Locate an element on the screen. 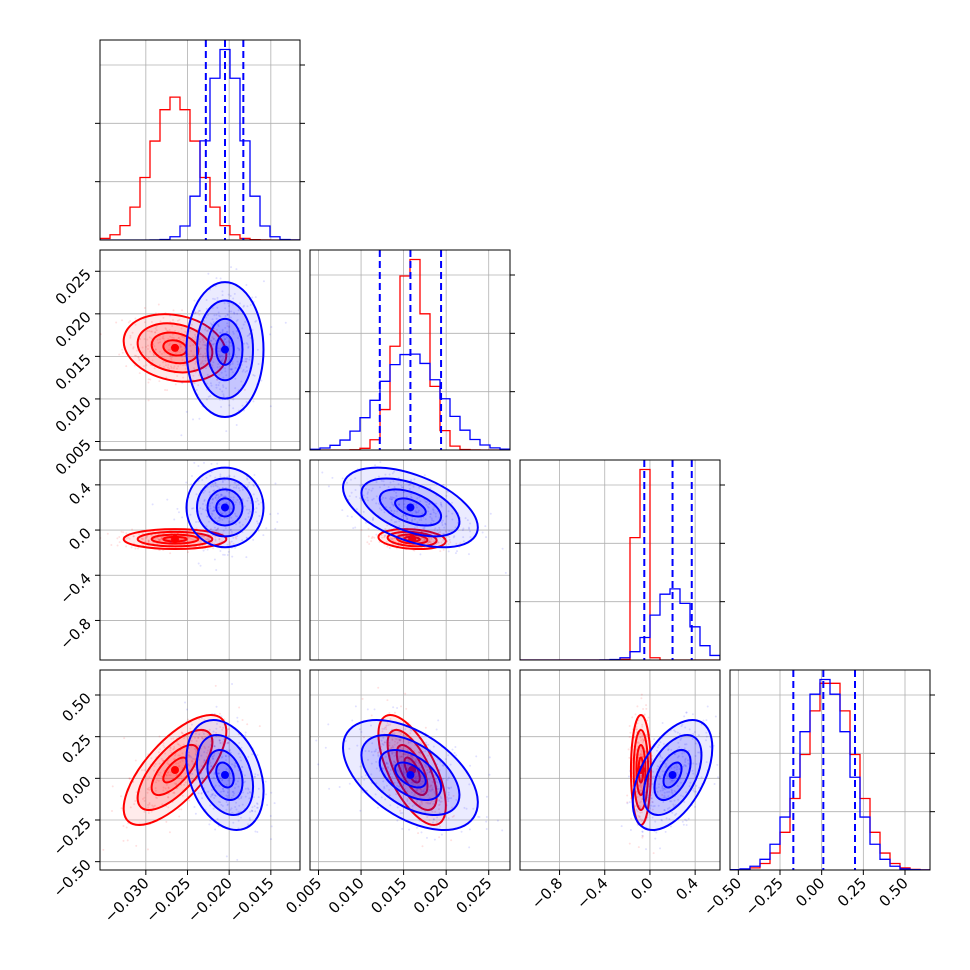 This screenshot has height=970, width=970. panel-frame is located at coordinates (620, 770).